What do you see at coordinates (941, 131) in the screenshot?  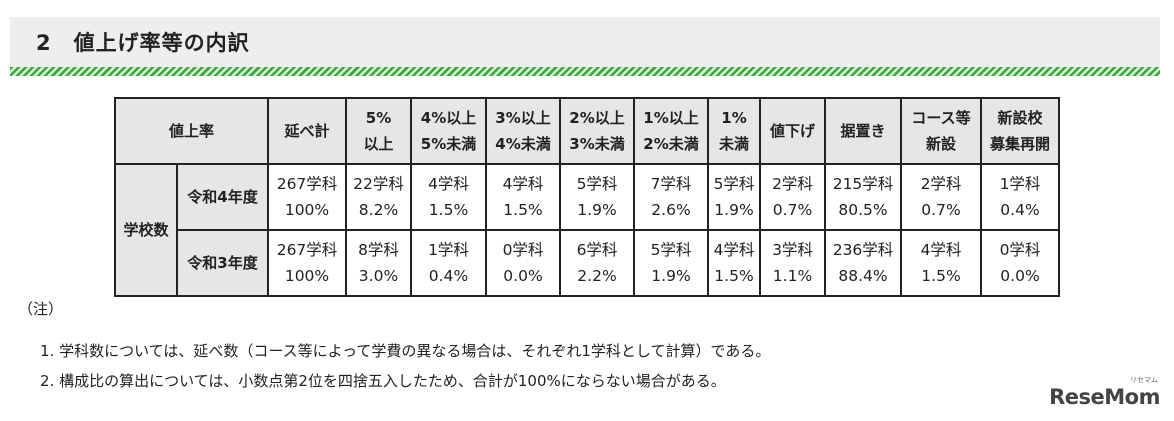 I see `column-header: コース等 新設` at bounding box center [941, 131].